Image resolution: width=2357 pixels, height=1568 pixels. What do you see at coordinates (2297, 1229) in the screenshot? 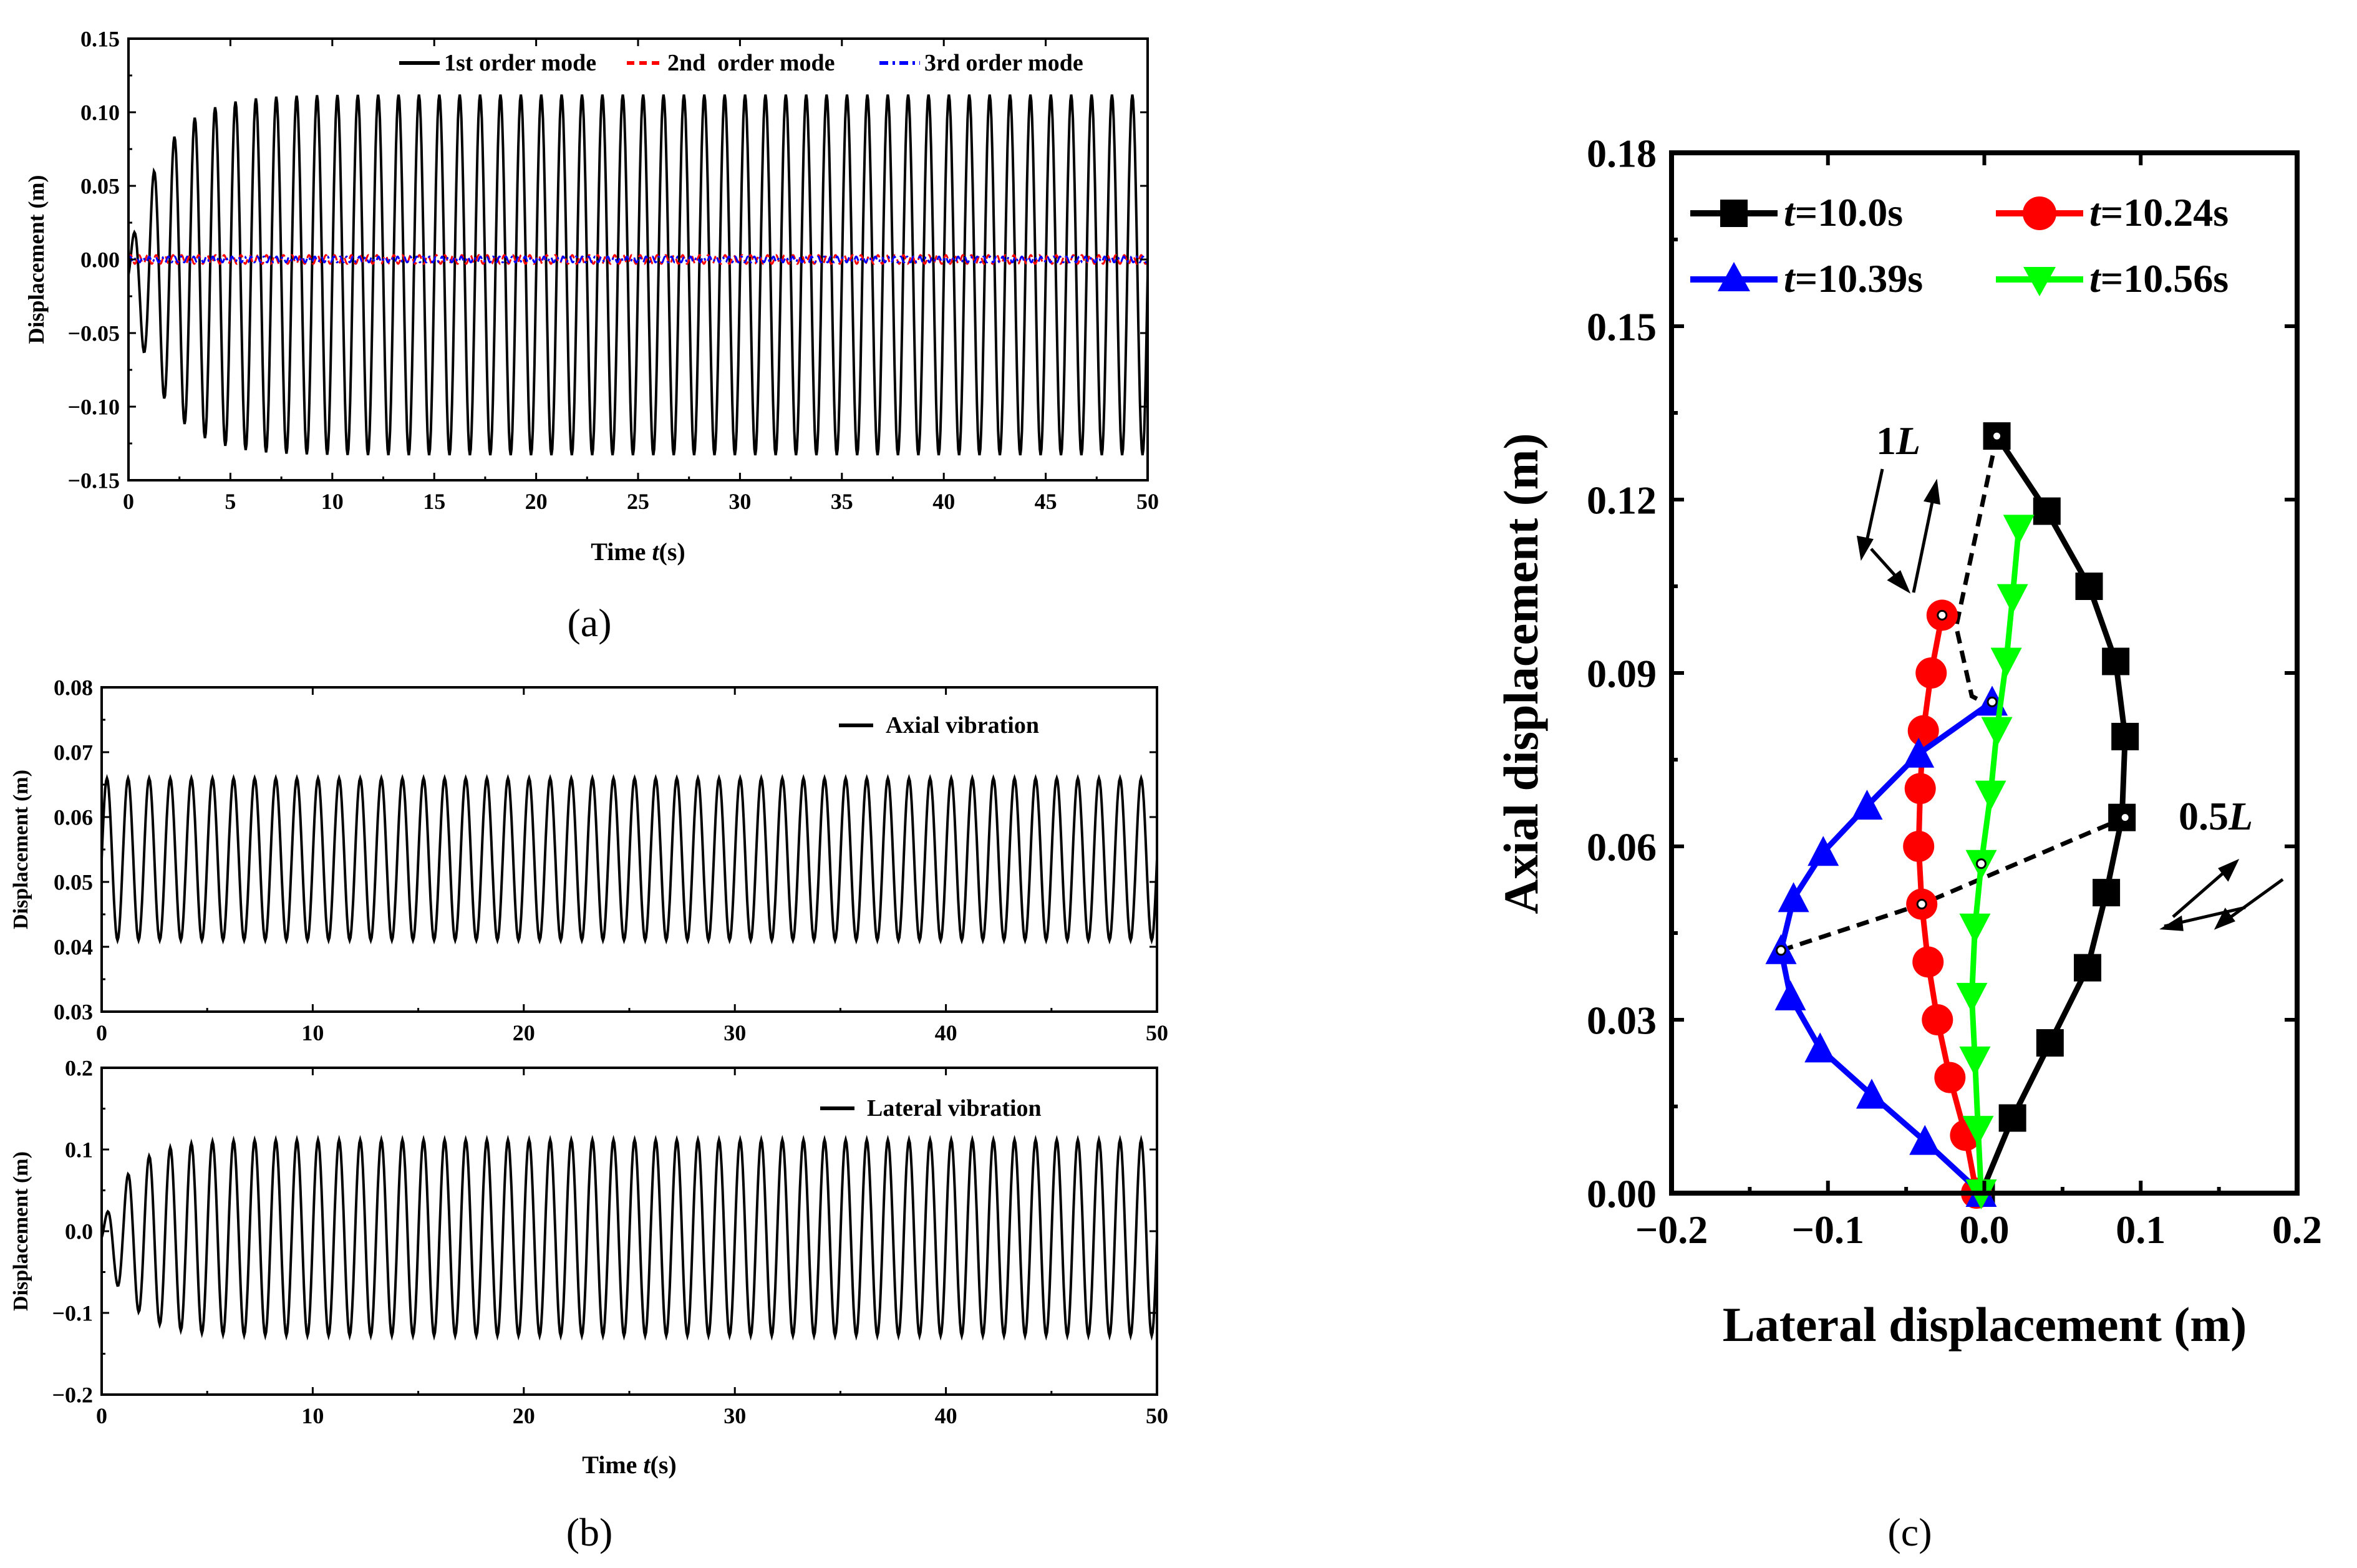
I see `x-tick-label: 0.2` at bounding box center [2297, 1229].